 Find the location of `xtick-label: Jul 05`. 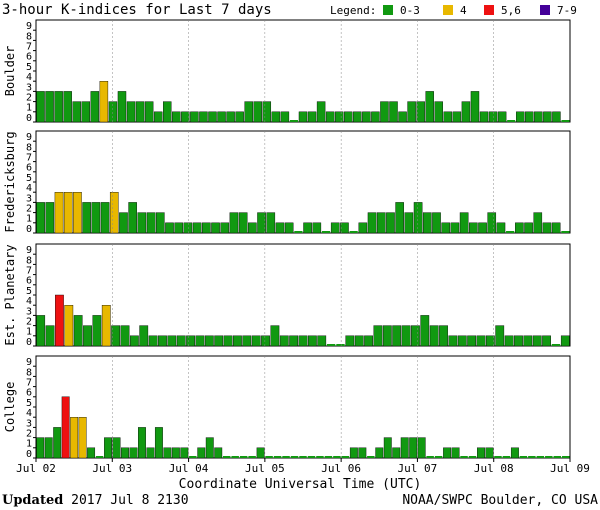

xtick-label: Jul 05 is located at coordinates (265, 468).